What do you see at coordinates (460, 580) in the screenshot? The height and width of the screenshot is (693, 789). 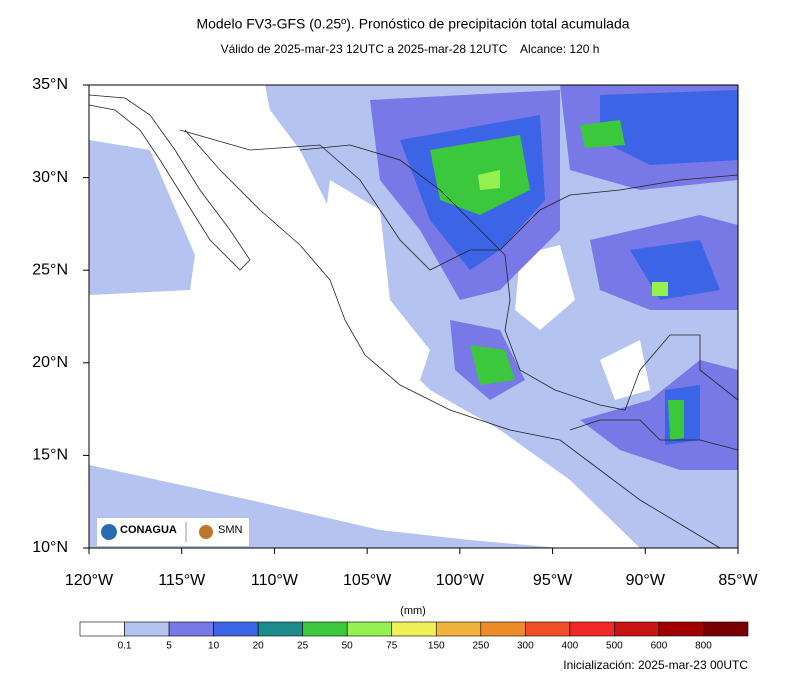 I see `x-tick-label: 100°W` at bounding box center [460, 580].